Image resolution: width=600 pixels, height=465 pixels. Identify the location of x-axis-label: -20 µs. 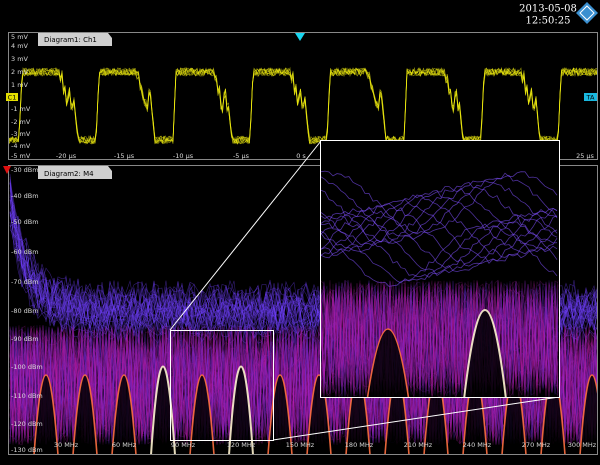
(66, 156).